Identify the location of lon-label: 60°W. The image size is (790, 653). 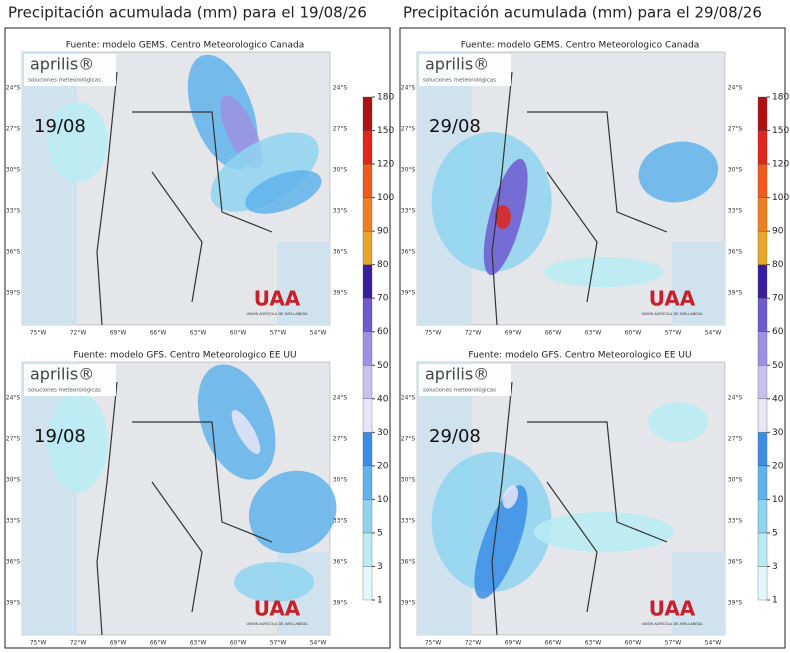
(633, 333).